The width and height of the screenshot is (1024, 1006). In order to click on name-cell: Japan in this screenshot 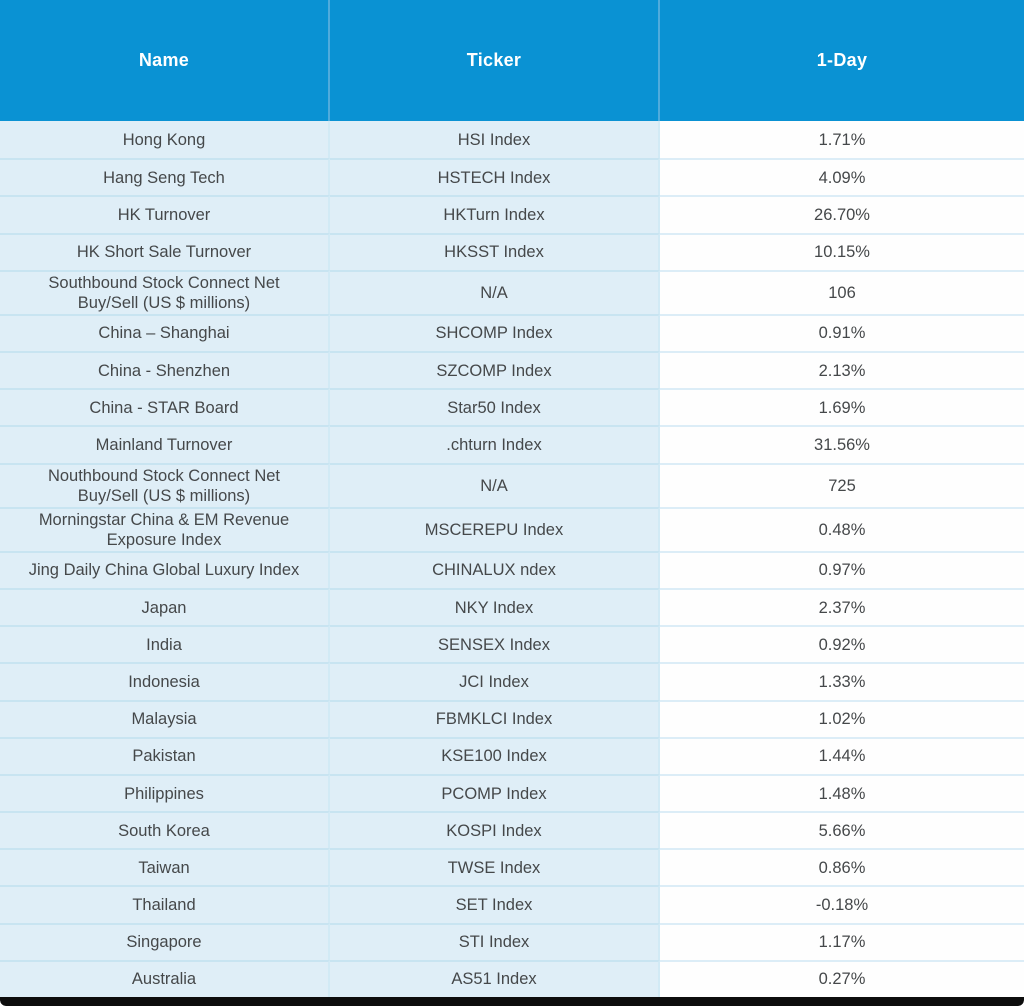, I will do `click(165, 607)`.